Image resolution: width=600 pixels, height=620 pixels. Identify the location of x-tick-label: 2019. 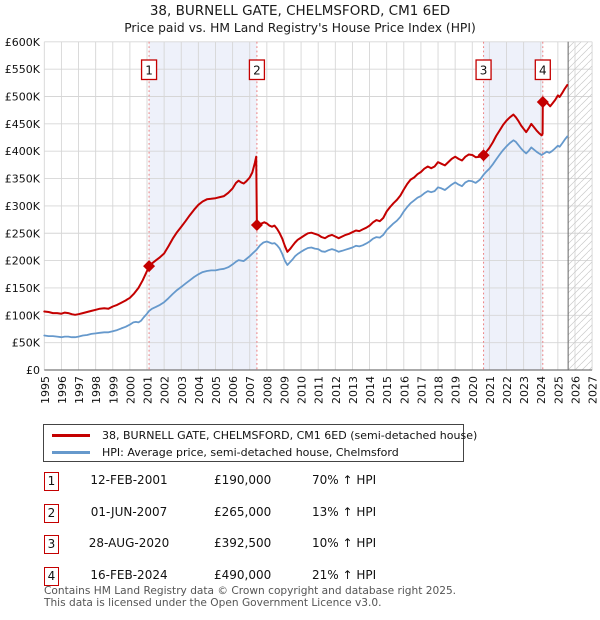
(456, 390).